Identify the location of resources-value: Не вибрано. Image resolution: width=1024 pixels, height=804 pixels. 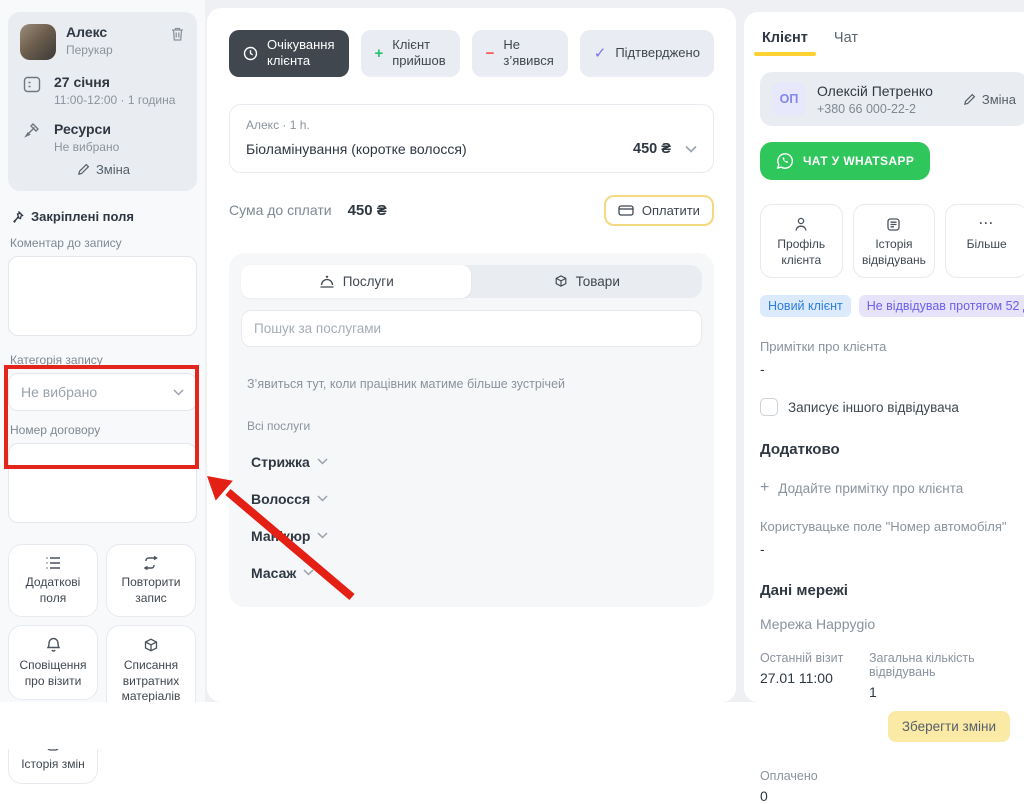
(87, 147).